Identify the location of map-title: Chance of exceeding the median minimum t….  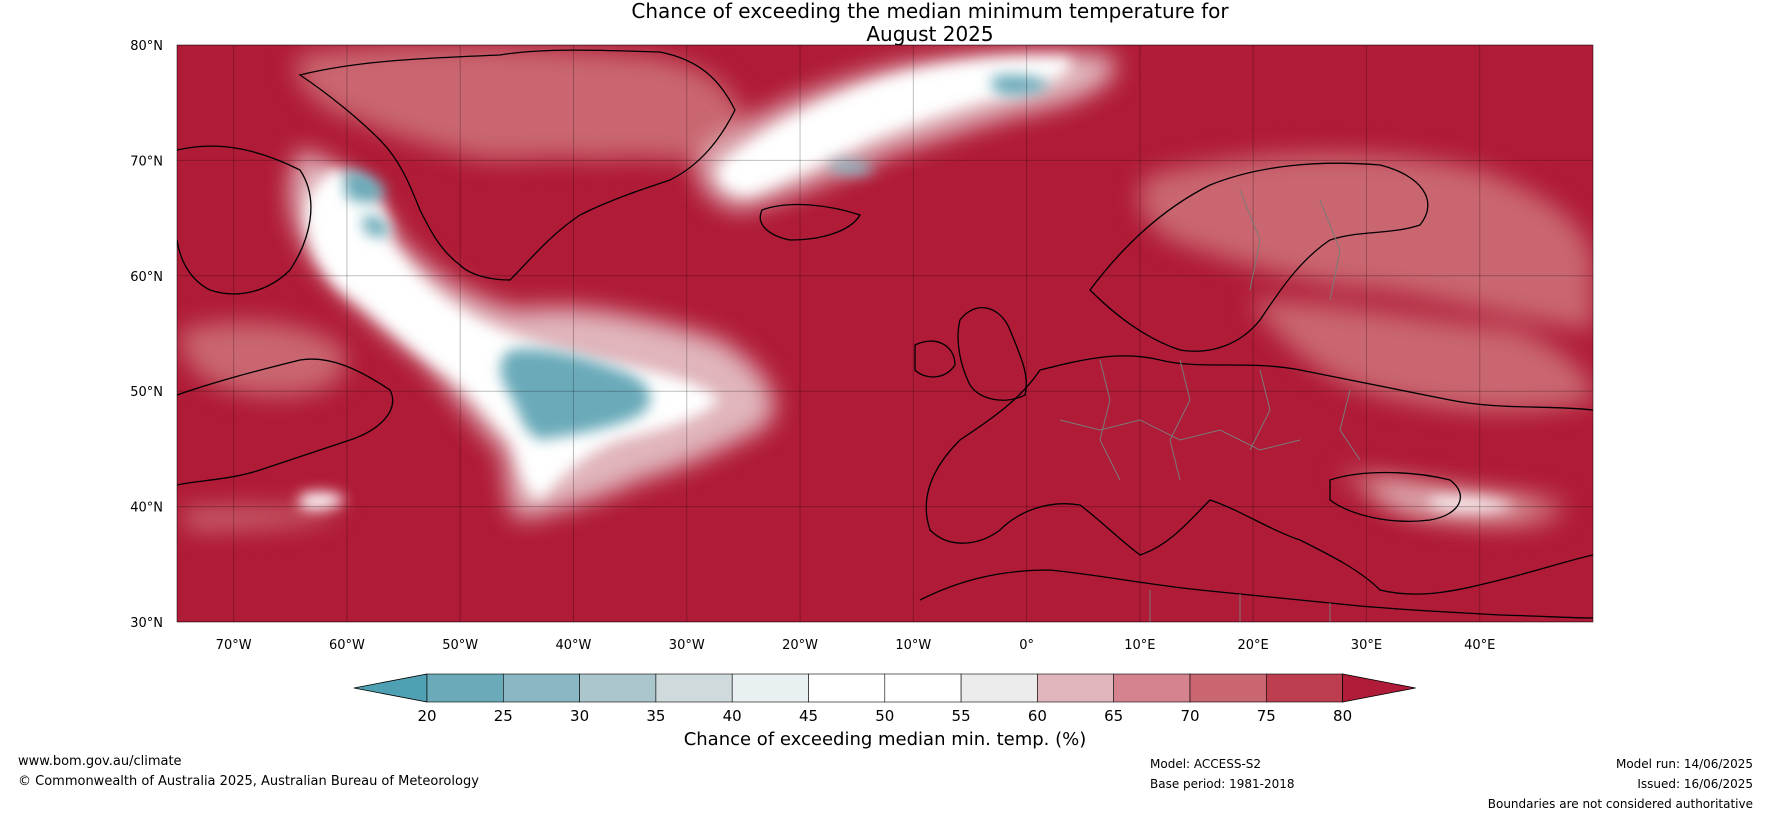
(885, 23).